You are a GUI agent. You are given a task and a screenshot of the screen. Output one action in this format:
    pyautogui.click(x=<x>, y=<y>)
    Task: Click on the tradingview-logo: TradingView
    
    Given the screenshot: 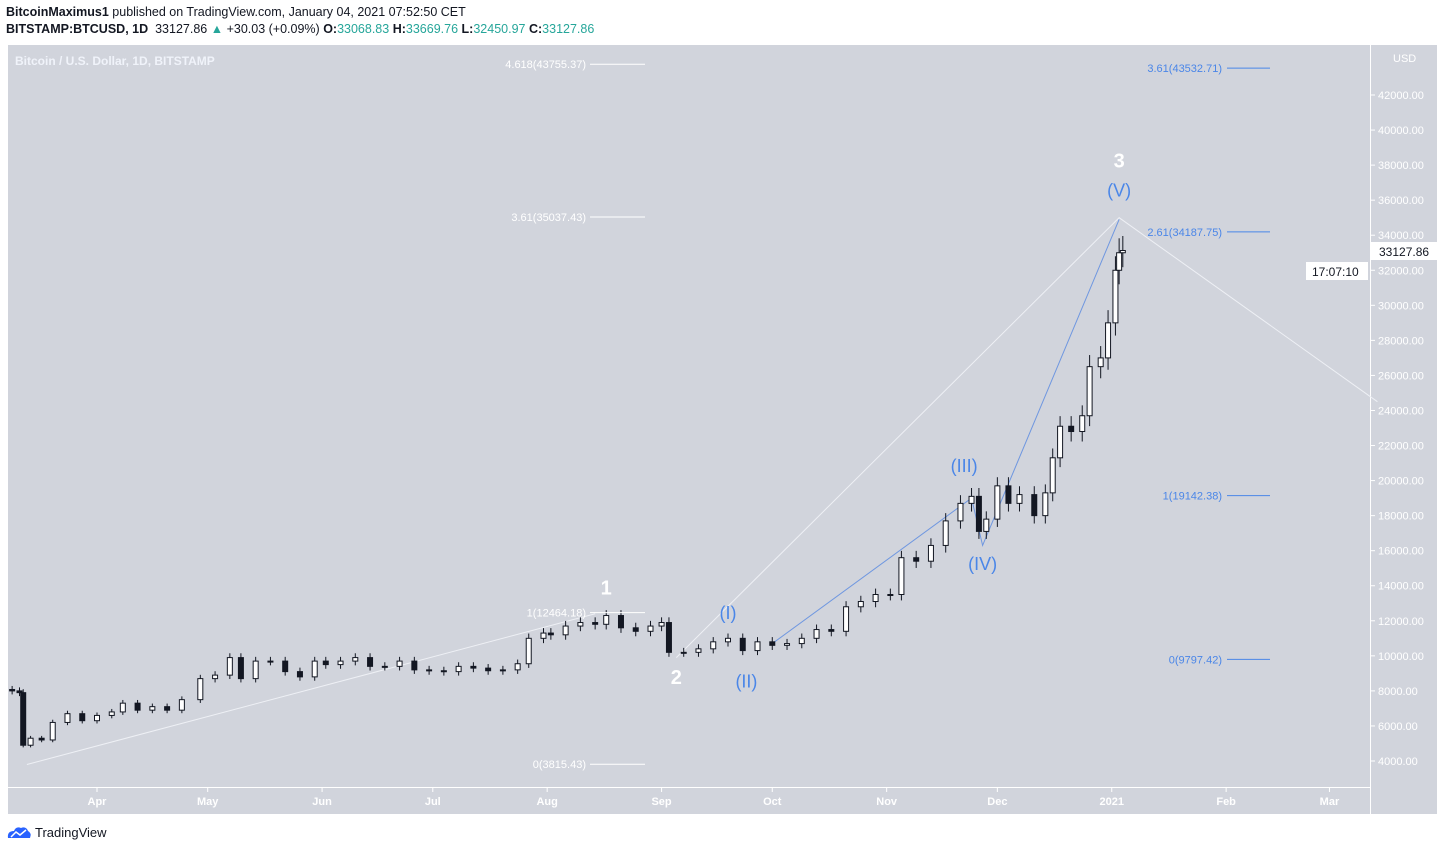 What is the action you would take?
    pyautogui.click(x=56, y=832)
    